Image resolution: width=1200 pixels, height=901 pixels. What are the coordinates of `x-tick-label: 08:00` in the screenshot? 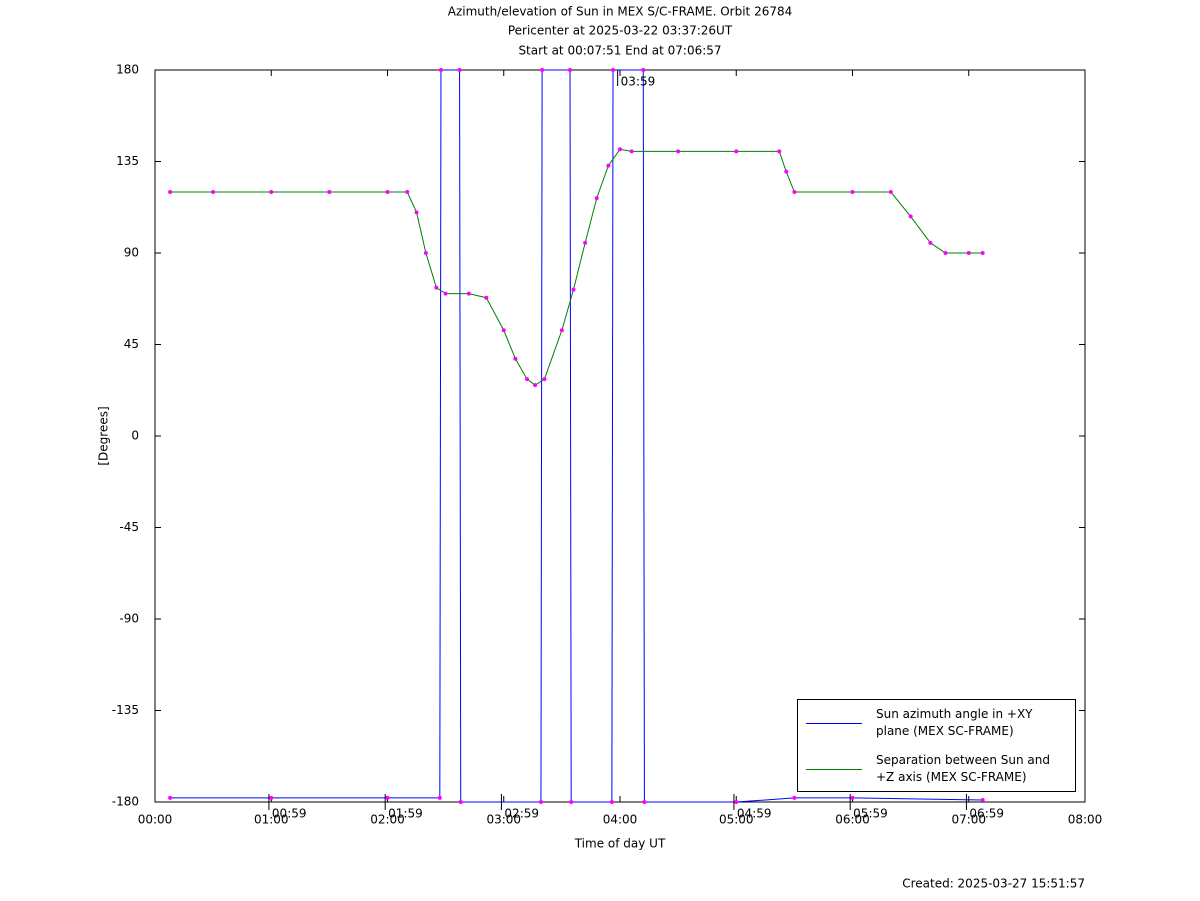 It's located at (1085, 820).